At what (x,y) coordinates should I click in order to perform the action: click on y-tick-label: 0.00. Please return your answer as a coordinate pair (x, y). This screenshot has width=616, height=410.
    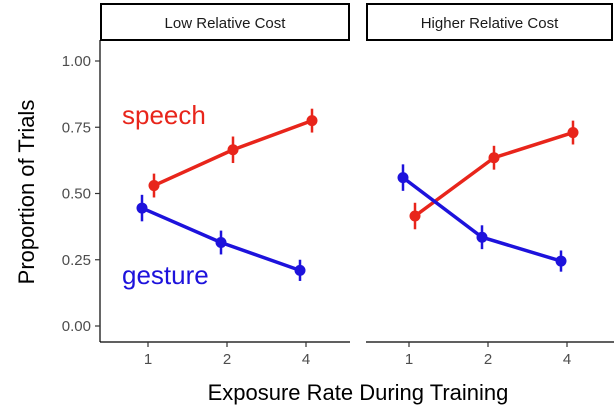
    Looking at the image, I should click on (76, 326).